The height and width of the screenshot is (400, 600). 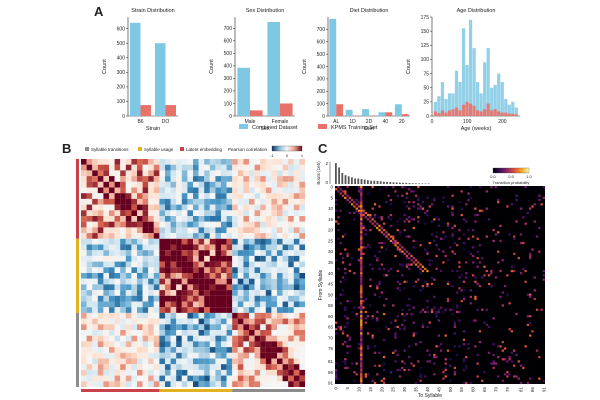 What do you see at coordinates (323, 148) in the screenshot?
I see `panel-letter-c: C` at bounding box center [323, 148].